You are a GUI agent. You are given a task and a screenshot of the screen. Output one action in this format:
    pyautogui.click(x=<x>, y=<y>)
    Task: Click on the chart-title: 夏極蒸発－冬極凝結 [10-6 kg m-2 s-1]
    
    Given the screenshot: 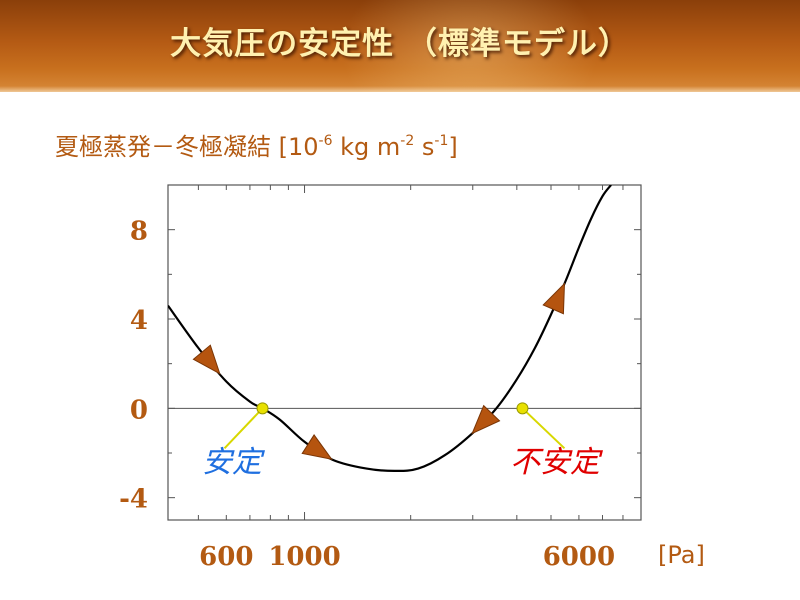 What is the action you would take?
    pyautogui.click(x=256, y=147)
    